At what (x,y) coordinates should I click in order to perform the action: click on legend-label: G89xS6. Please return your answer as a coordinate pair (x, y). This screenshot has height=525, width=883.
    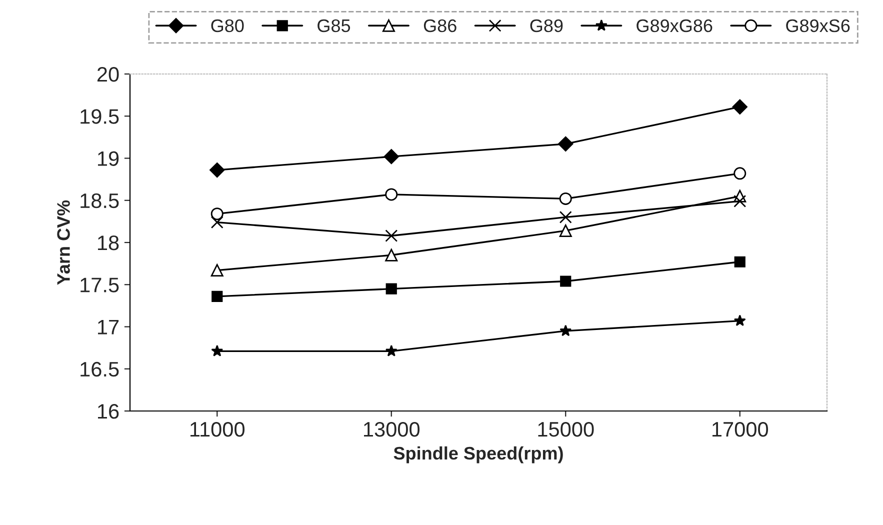
    Looking at the image, I should click on (818, 25).